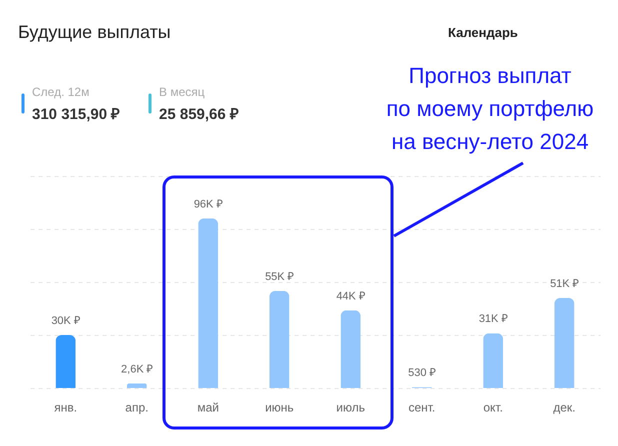 The width and height of the screenshot is (618, 446). I want to click on data-label: 55K ₽, so click(279, 276).